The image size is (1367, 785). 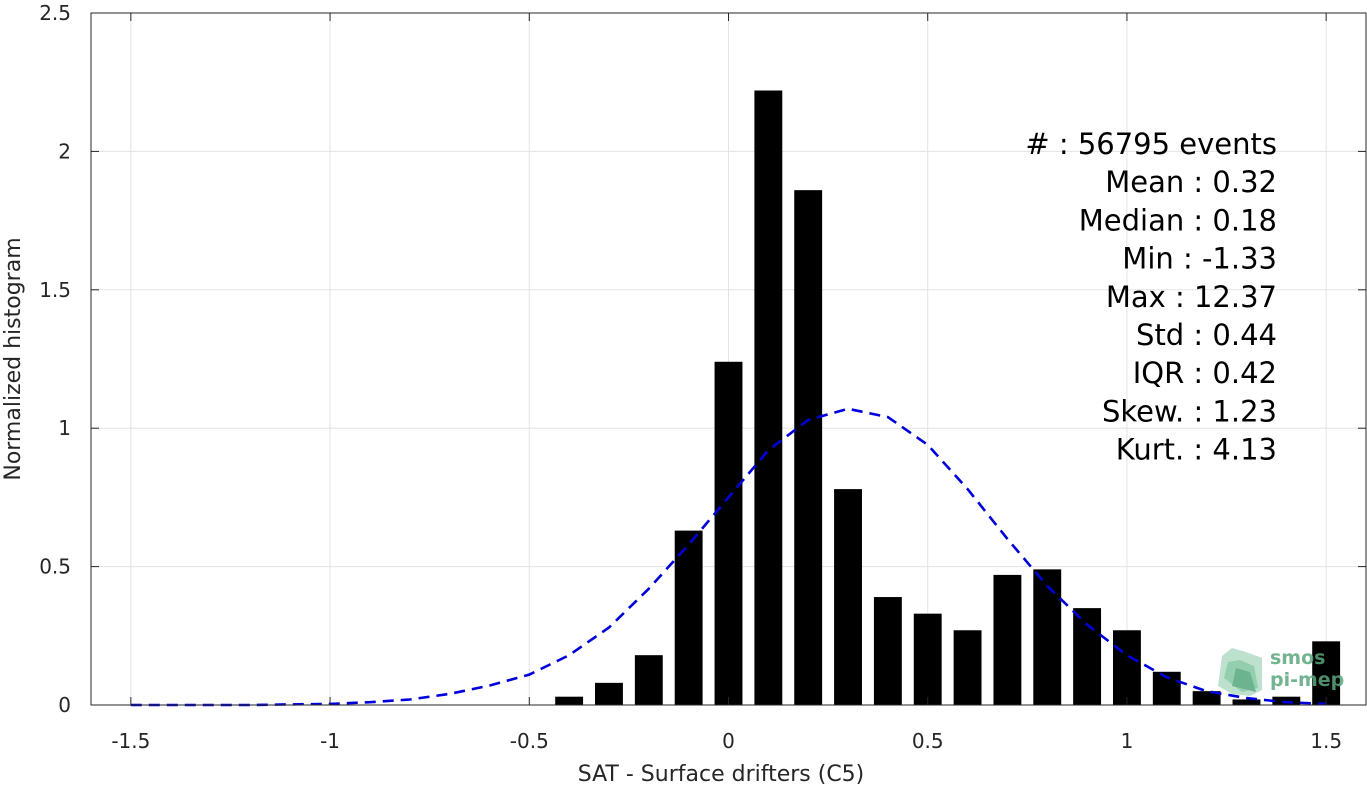 I want to click on x-axis-label: SAT - Surface drifters (C5), so click(x=721, y=773).